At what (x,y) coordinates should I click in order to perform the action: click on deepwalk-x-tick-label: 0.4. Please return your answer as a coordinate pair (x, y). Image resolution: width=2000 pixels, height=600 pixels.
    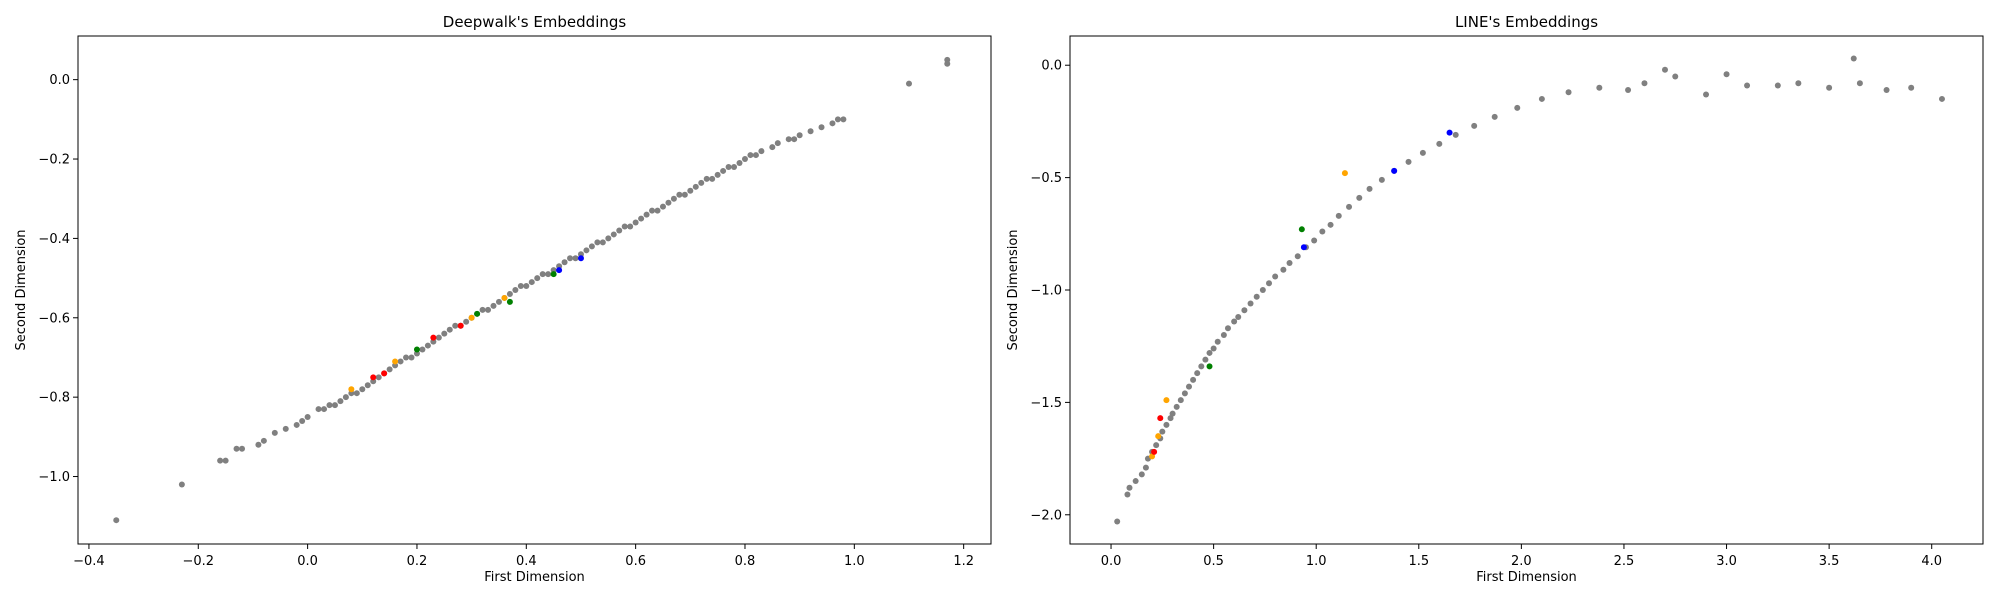
    Looking at the image, I should click on (526, 561).